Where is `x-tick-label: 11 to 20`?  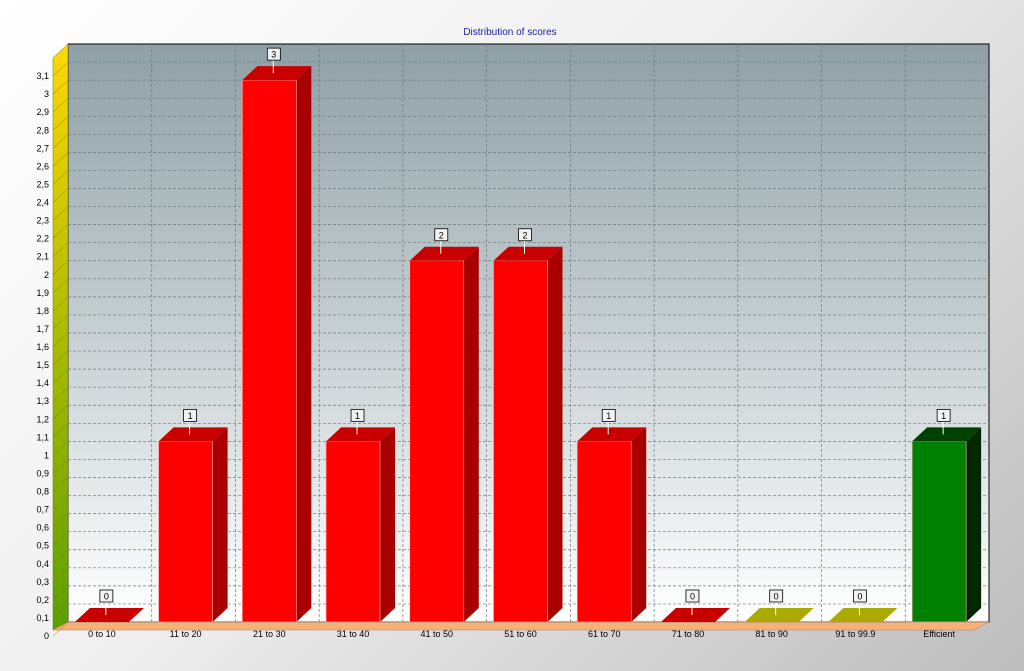 x-tick-label: 11 to 20 is located at coordinates (186, 634).